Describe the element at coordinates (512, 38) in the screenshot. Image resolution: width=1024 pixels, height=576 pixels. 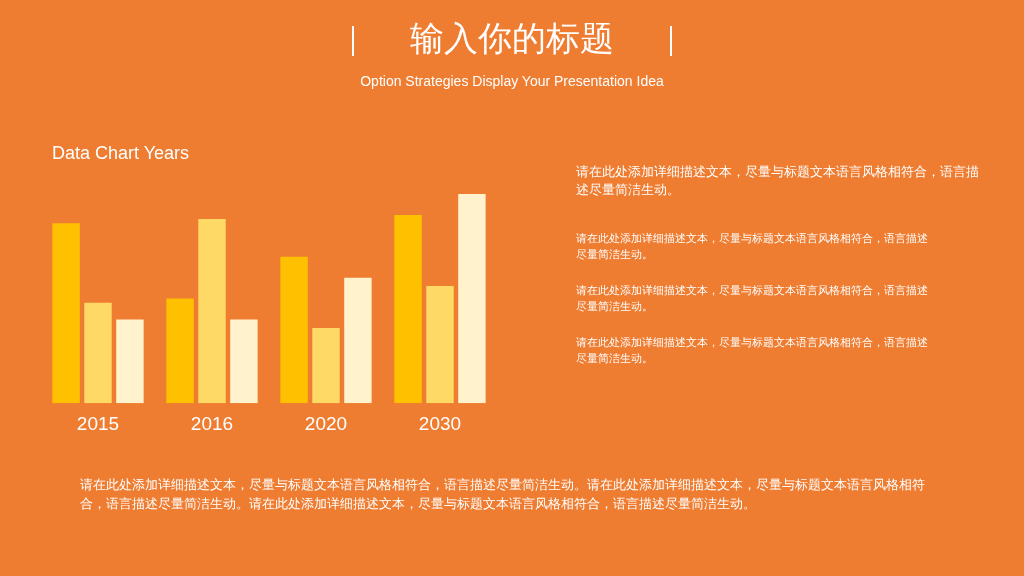
I see `chart-title: 输入你的标题` at that location.